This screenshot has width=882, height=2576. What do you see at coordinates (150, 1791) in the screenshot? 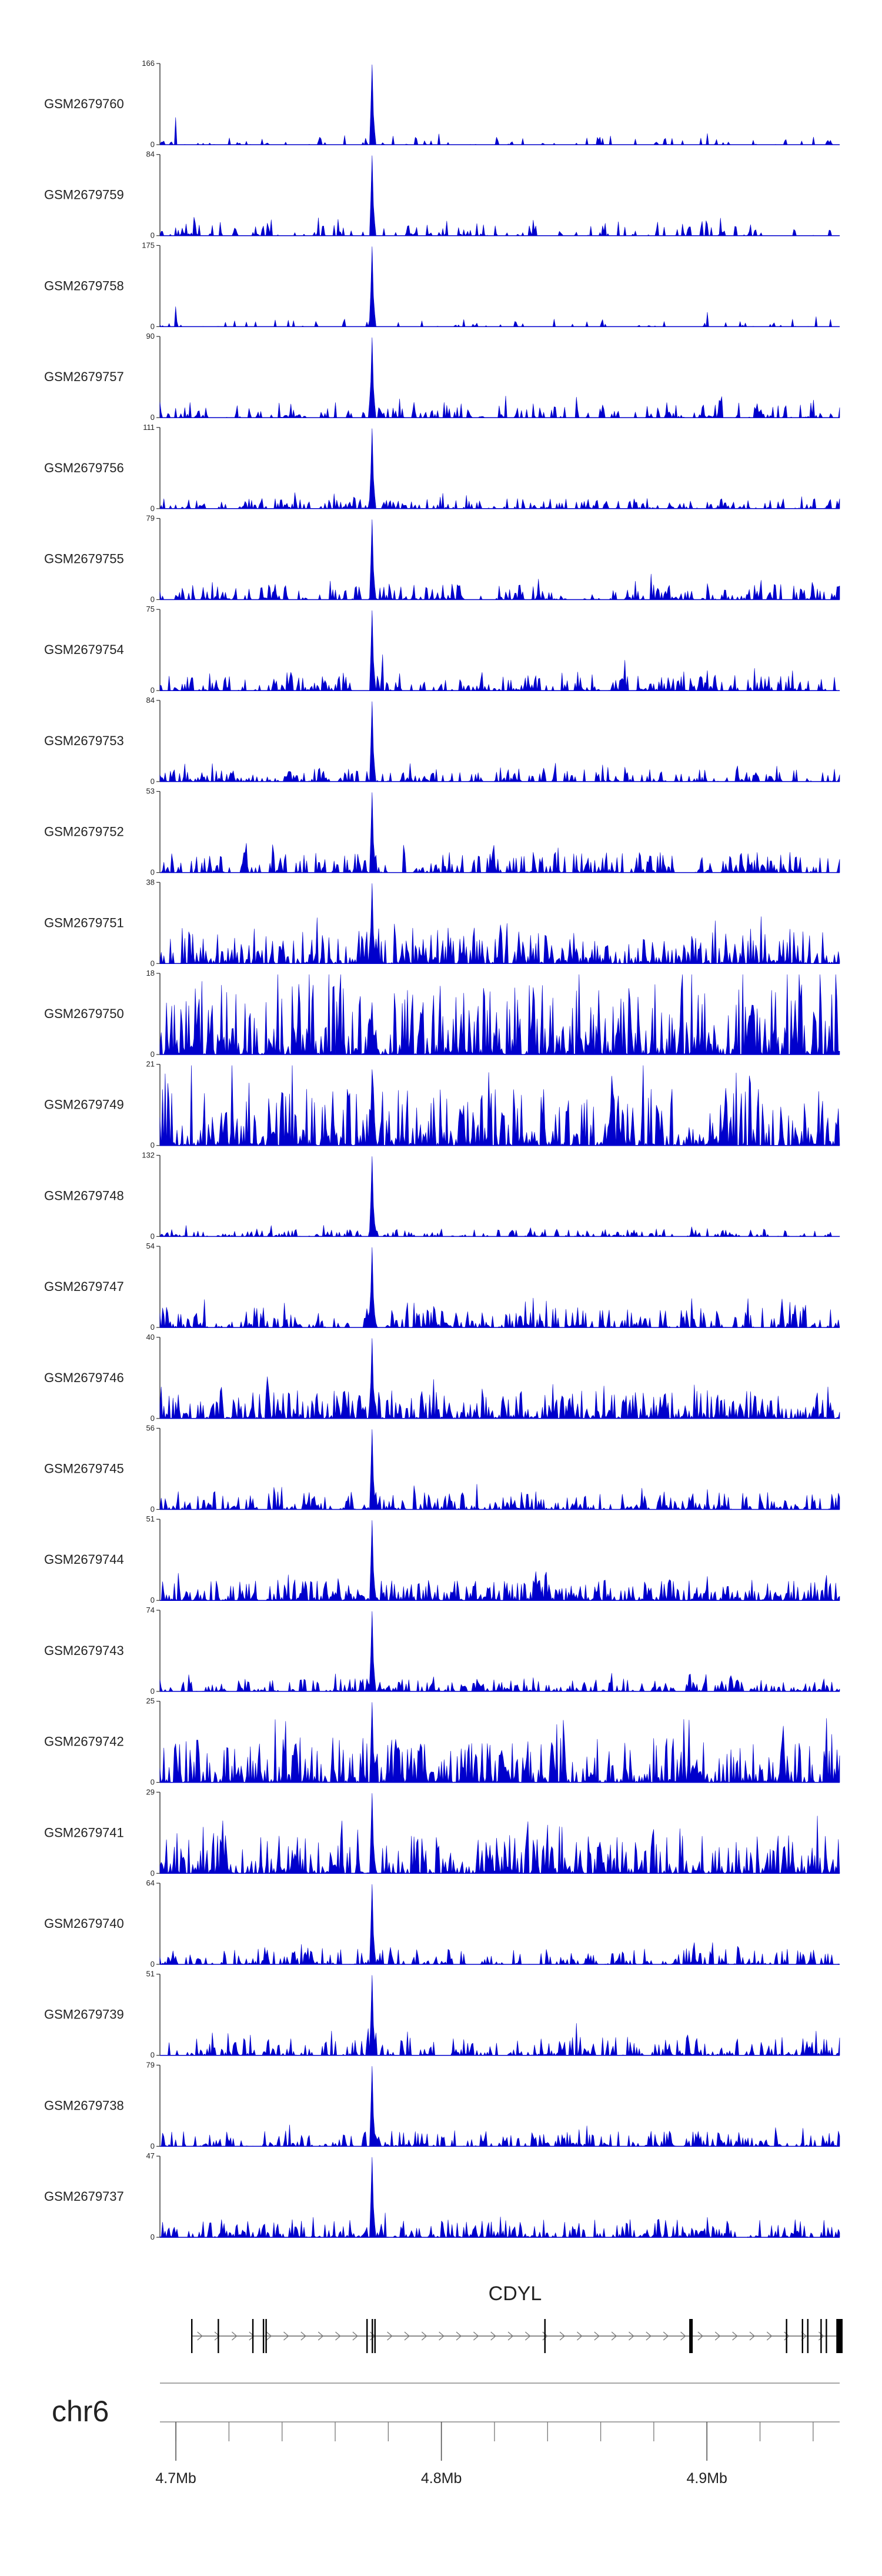
I see `y-axis-max-label: 29` at bounding box center [150, 1791].